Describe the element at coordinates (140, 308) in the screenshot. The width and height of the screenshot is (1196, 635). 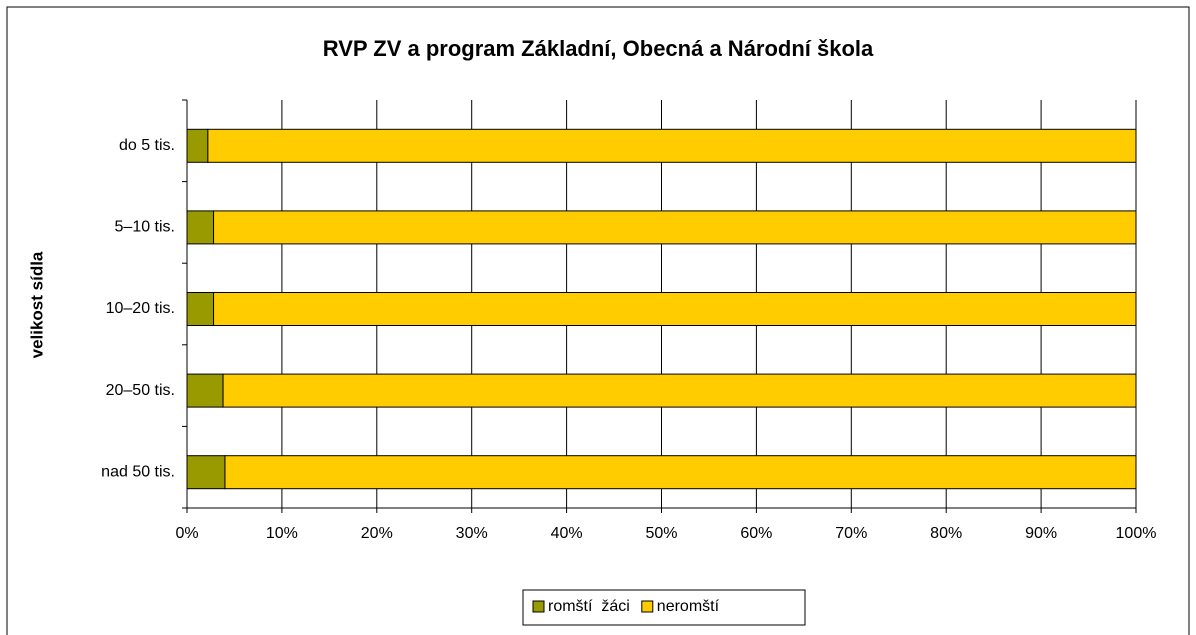
I see `y-tick-label: 10–20 tis.` at that location.